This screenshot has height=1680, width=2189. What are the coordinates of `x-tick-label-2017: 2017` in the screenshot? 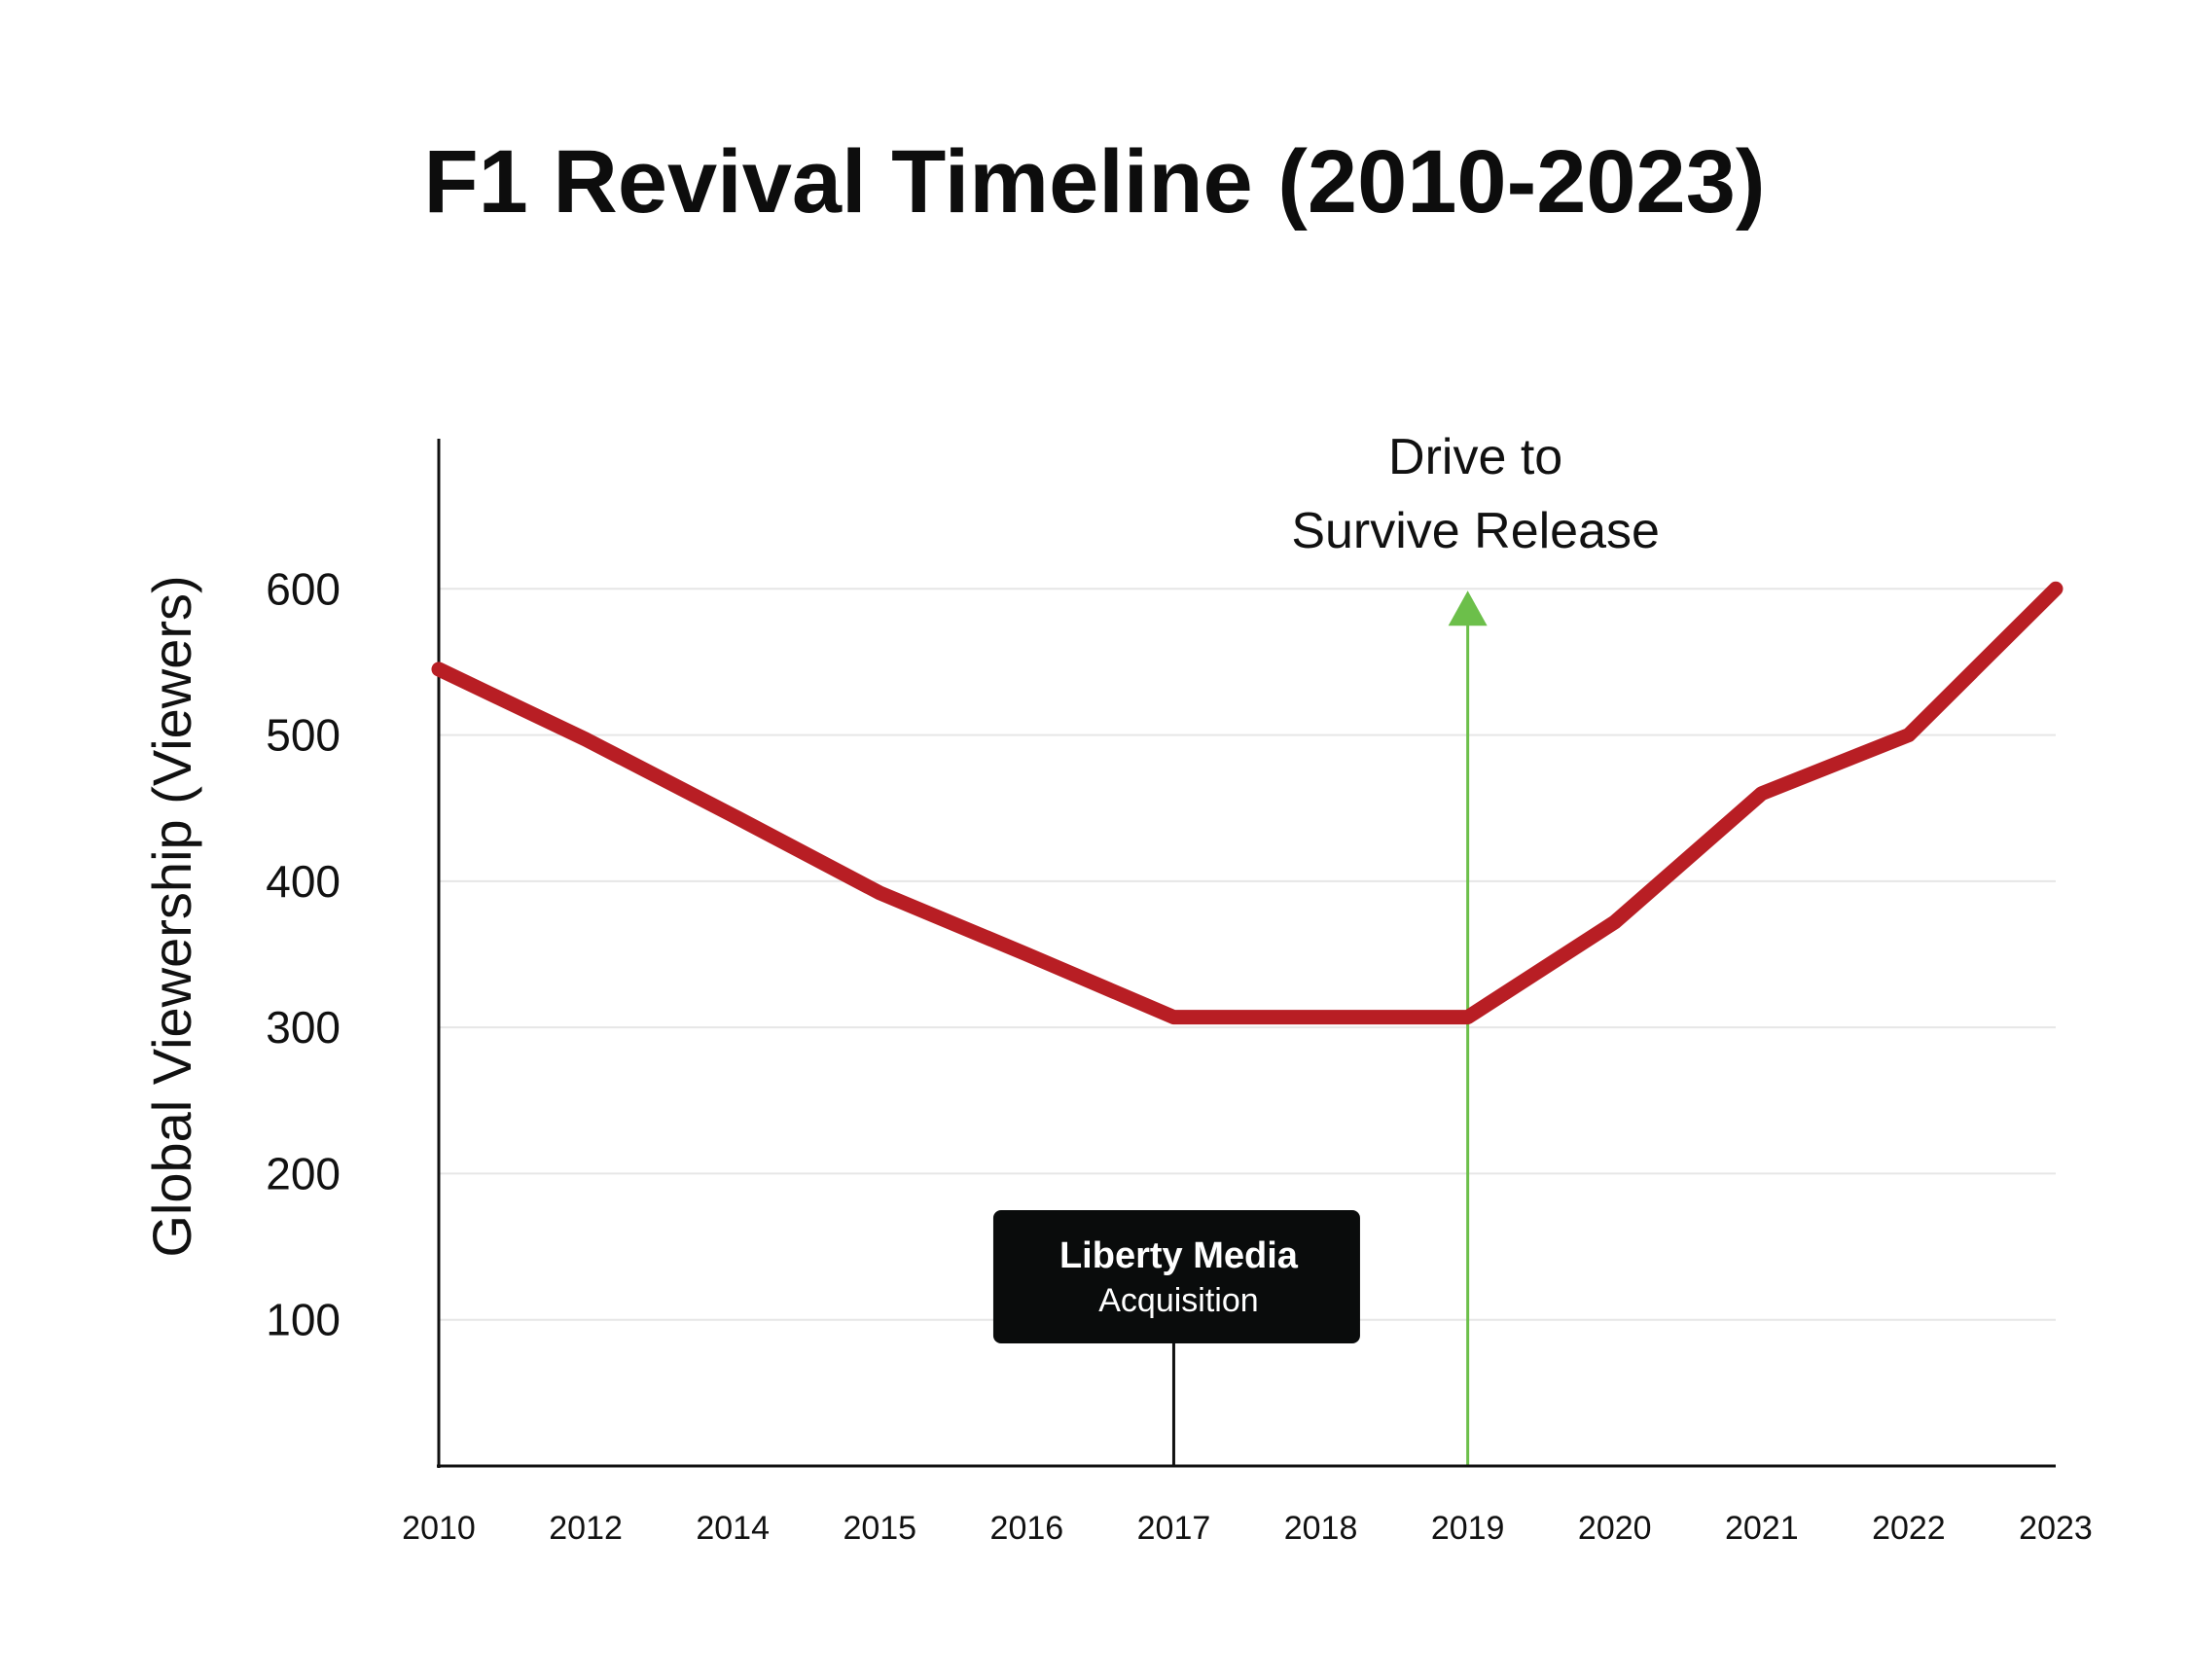 It's located at (1174, 1528).